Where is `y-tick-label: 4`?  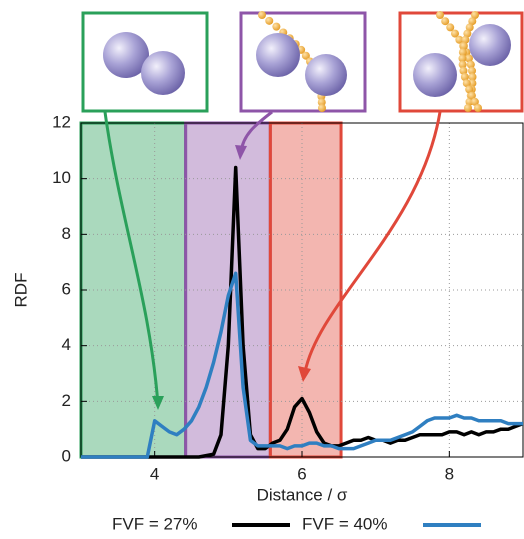 y-tick-label: 4 is located at coordinates (66, 344).